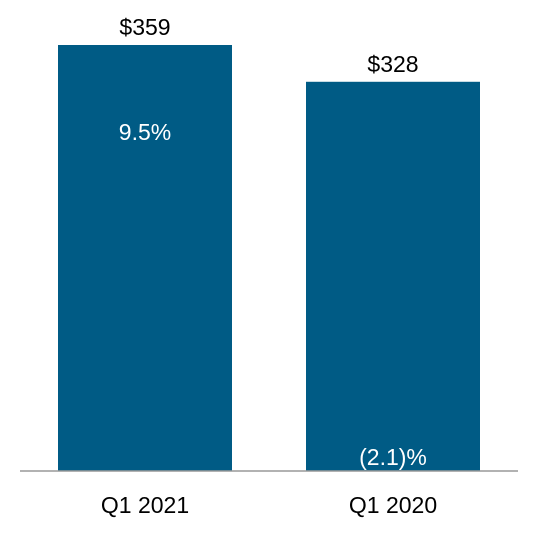 This screenshot has width=538, height=538. Describe the element at coordinates (145, 505) in the screenshot. I see `x-tick-label-0: Q1 2021` at that location.